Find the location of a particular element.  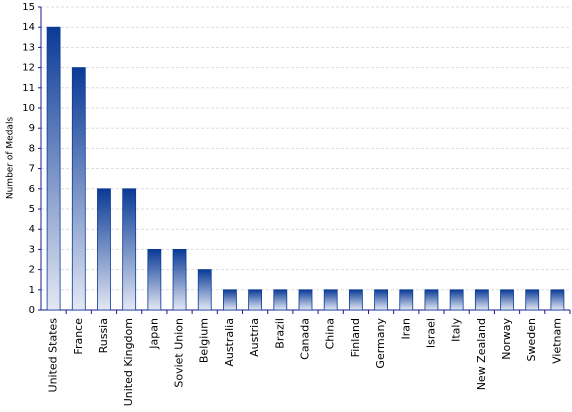

y-tick-label: 14 is located at coordinates (28, 27).